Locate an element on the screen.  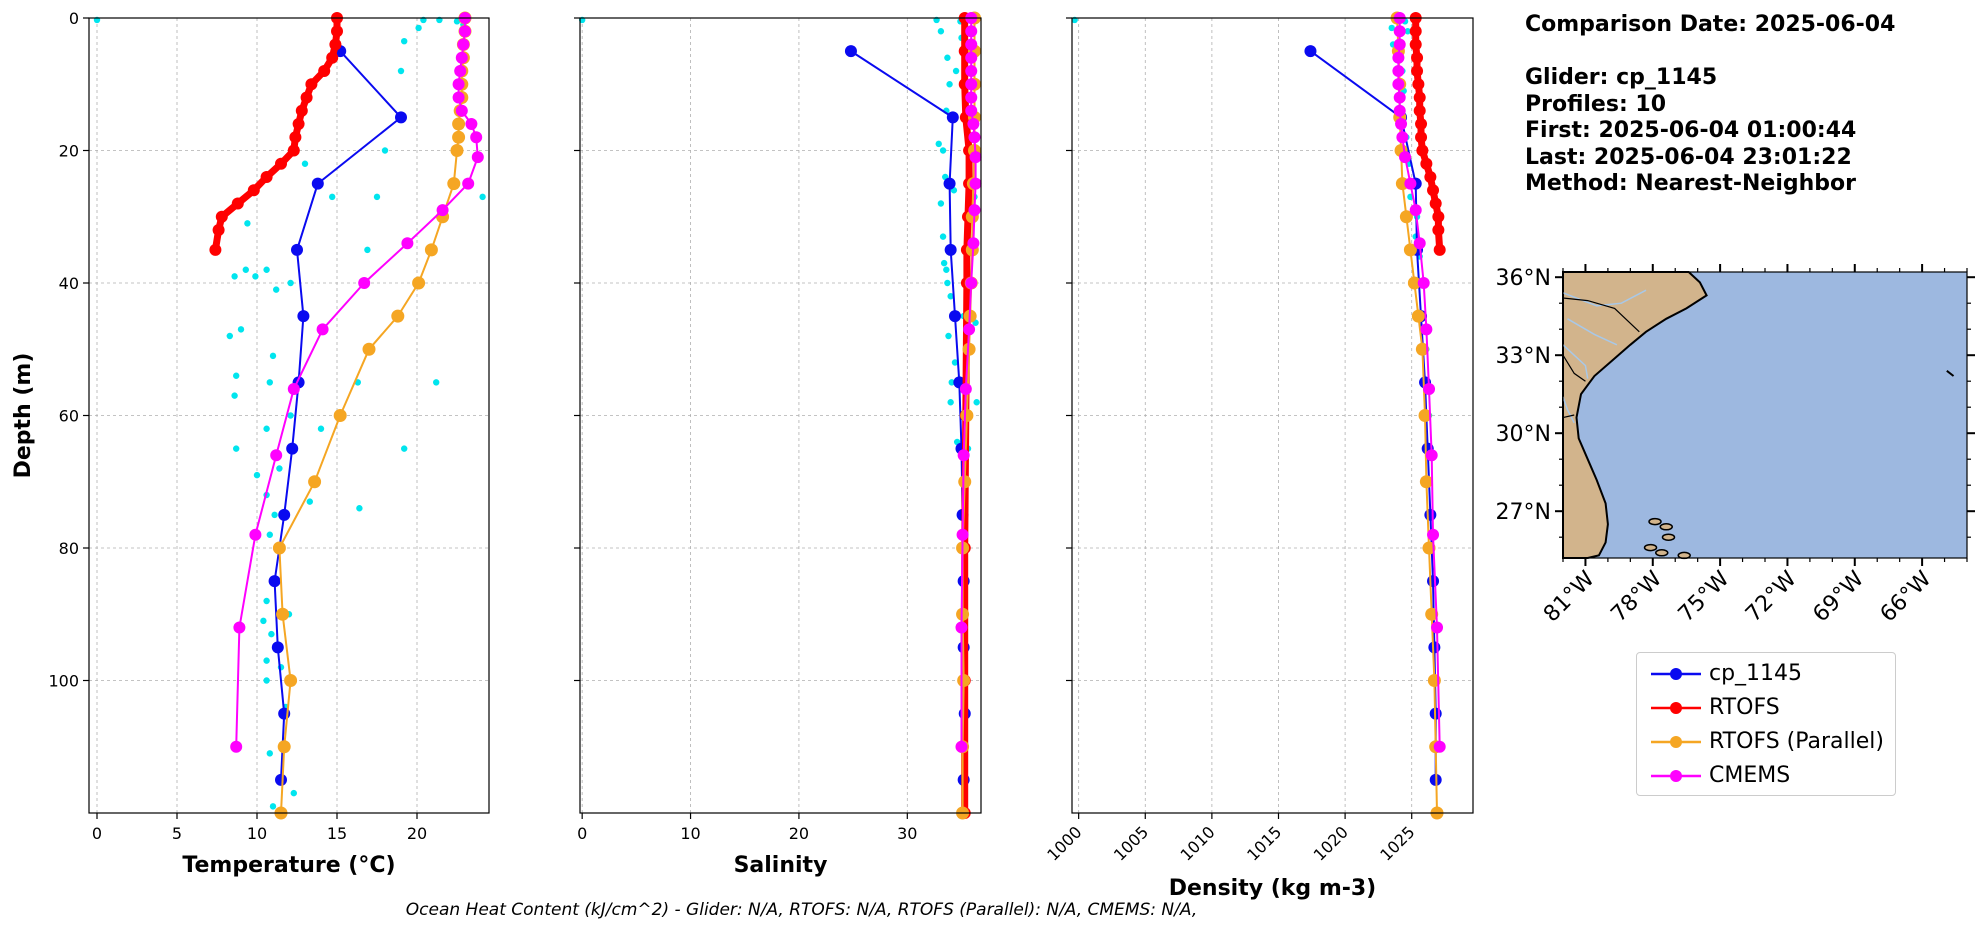
y-tick-label: 20 is located at coordinates (69, 151).